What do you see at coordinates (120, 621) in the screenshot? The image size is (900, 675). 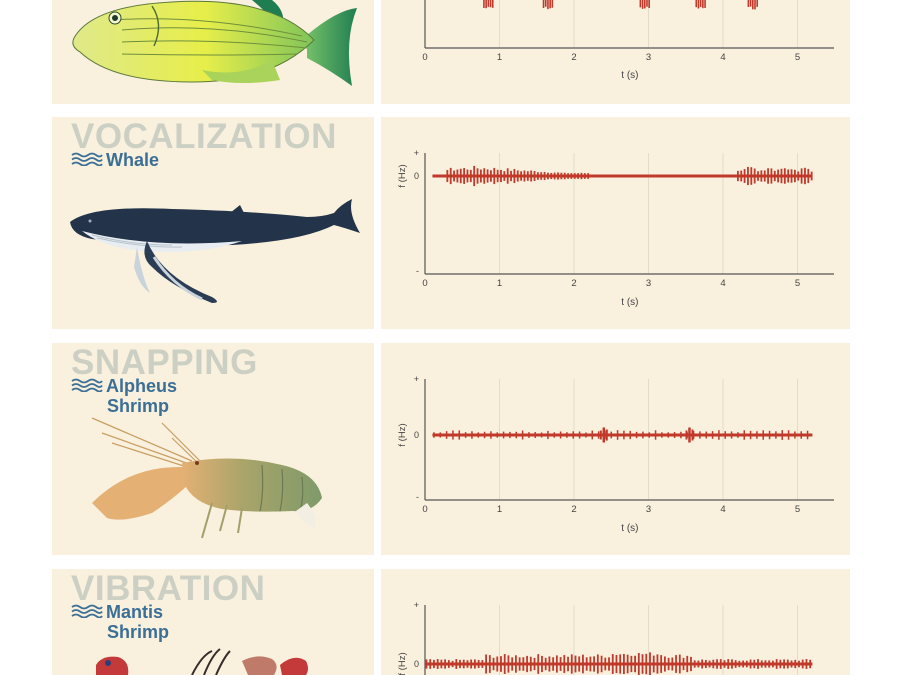 I see `species-label: Mantis Shrimp` at bounding box center [120, 621].